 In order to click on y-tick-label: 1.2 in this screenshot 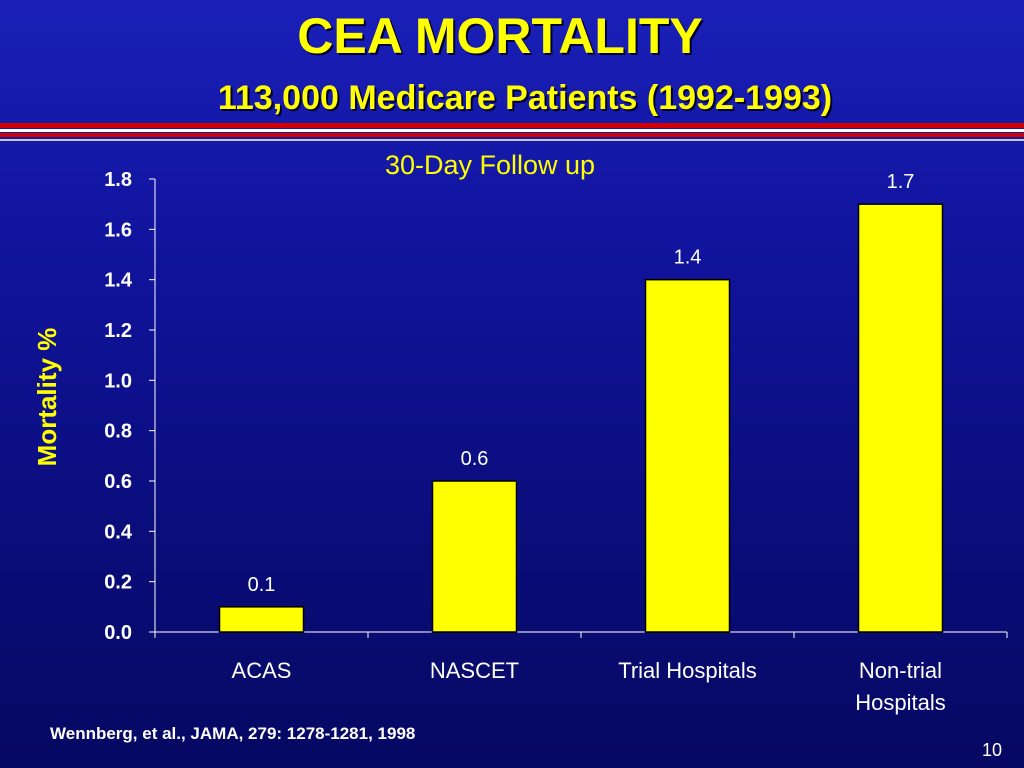, I will do `click(118, 331)`.